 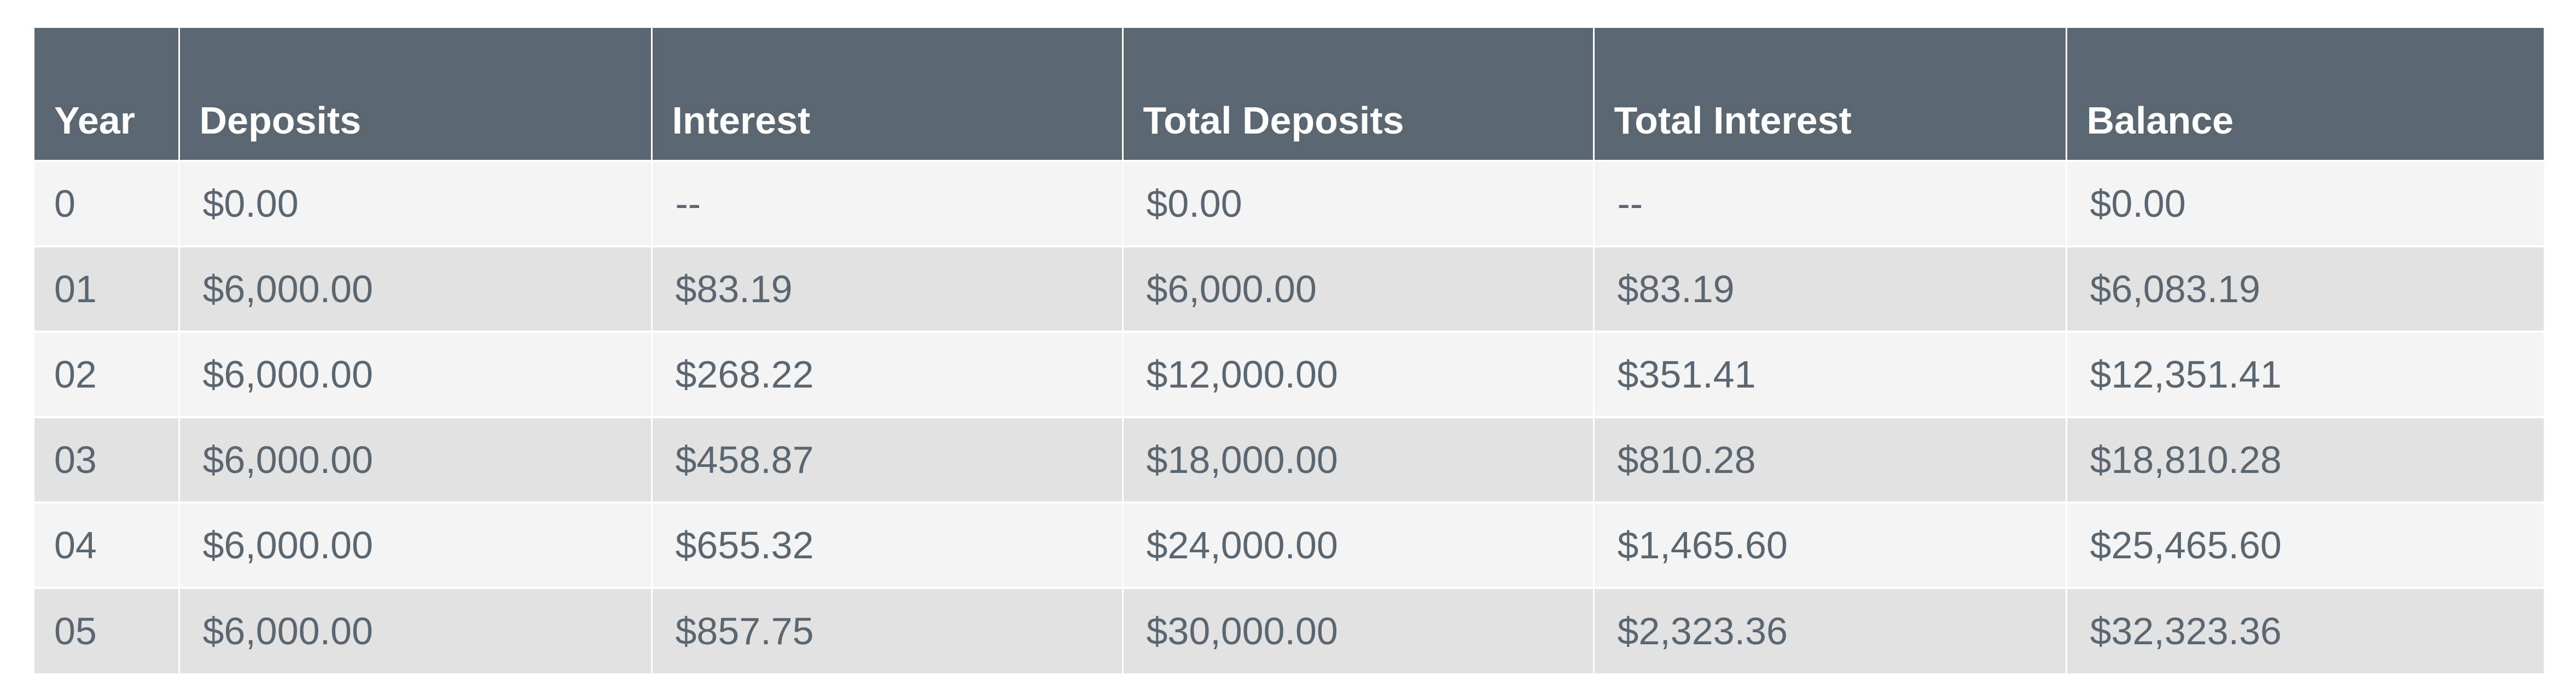 What do you see at coordinates (107, 95) in the screenshot?
I see `header-year: Year` at bounding box center [107, 95].